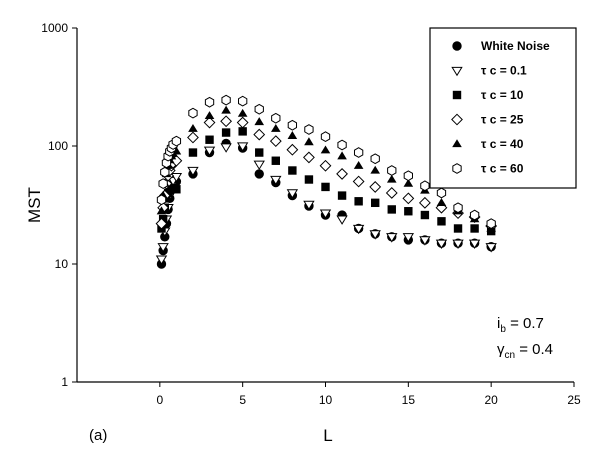  I want to click on legend-box, so click(503, 108).